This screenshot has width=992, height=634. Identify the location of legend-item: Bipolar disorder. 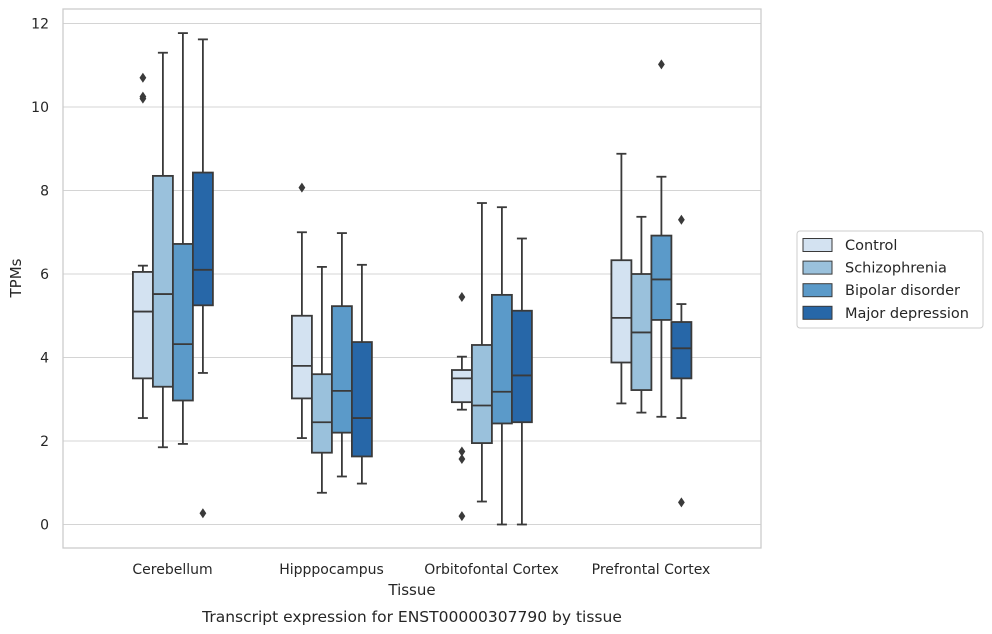
(881, 291).